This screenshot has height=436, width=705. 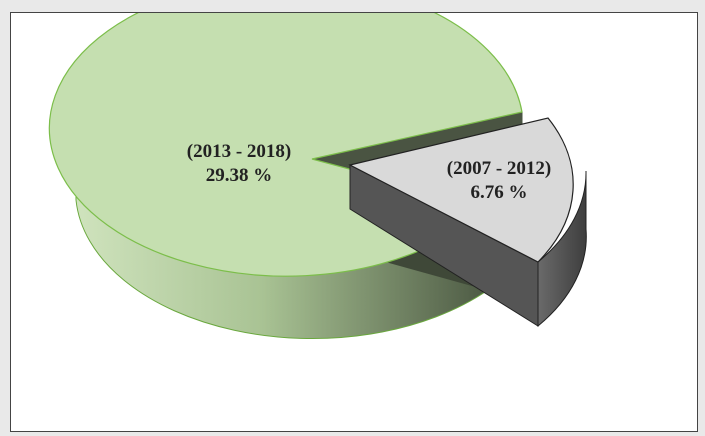 What do you see at coordinates (461, 190) in the screenshot?
I see `slice-2007-2012-top` at bounding box center [461, 190].